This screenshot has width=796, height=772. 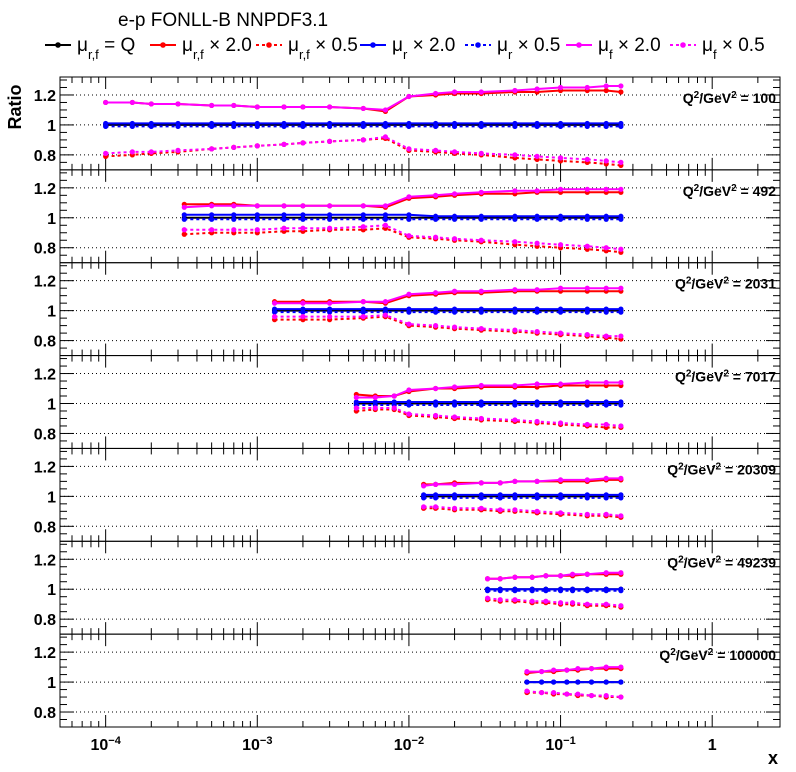 I want to click on legend-label: μf × 2.0, so click(x=629, y=48).